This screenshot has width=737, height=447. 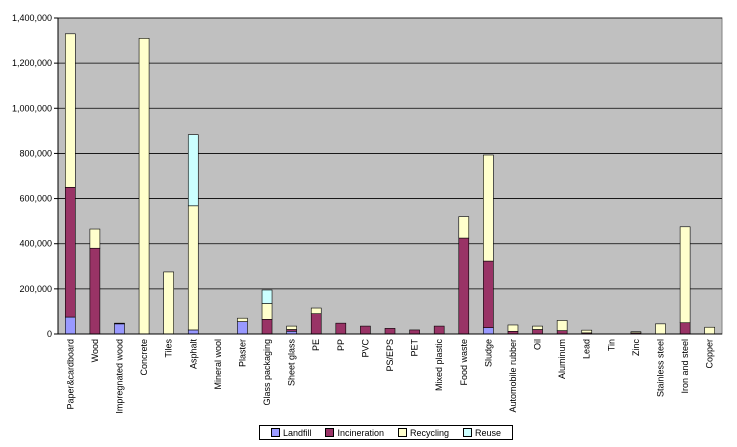 What do you see at coordinates (386, 432) in the screenshot?
I see `legend: Landfill Incineration Recycling Reuse` at bounding box center [386, 432].